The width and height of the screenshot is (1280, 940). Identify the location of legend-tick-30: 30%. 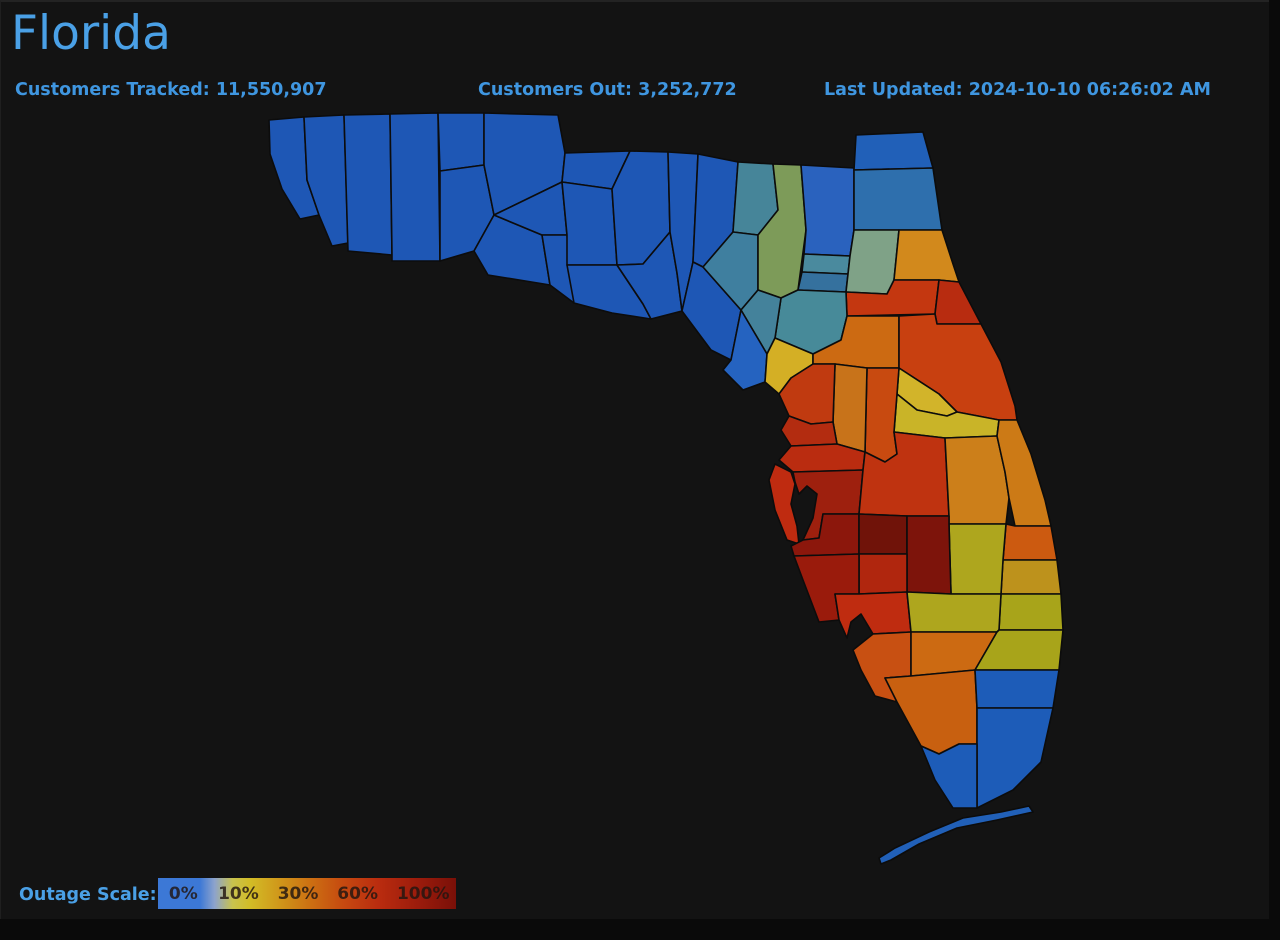
(298, 893).